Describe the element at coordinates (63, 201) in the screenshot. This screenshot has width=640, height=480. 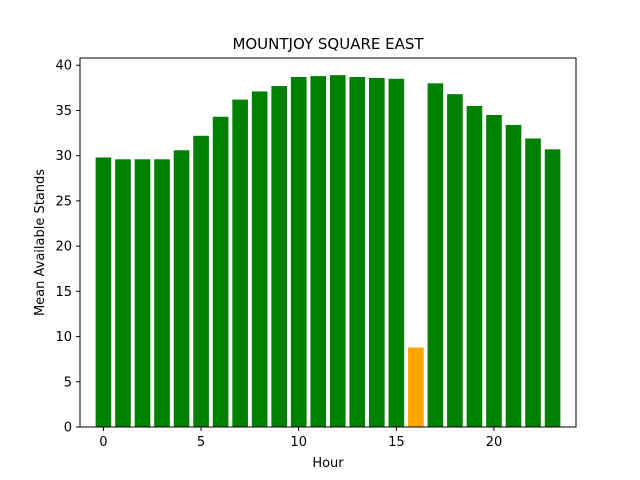
I see `y-tick-label: 25` at that location.